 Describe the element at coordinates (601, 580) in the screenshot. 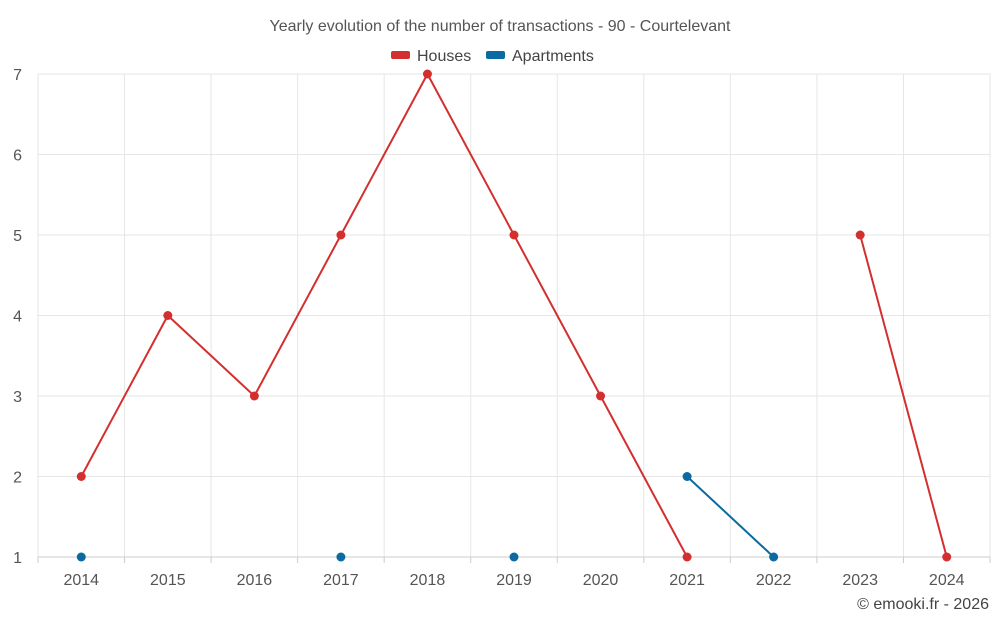

I see `x-tick-label: 2020` at that location.